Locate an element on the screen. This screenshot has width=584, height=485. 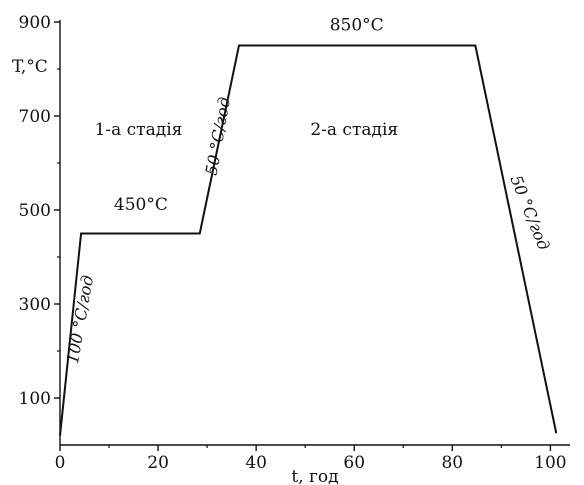
annotation-rate50b: 50 °C/год is located at coordinates (529, 212).